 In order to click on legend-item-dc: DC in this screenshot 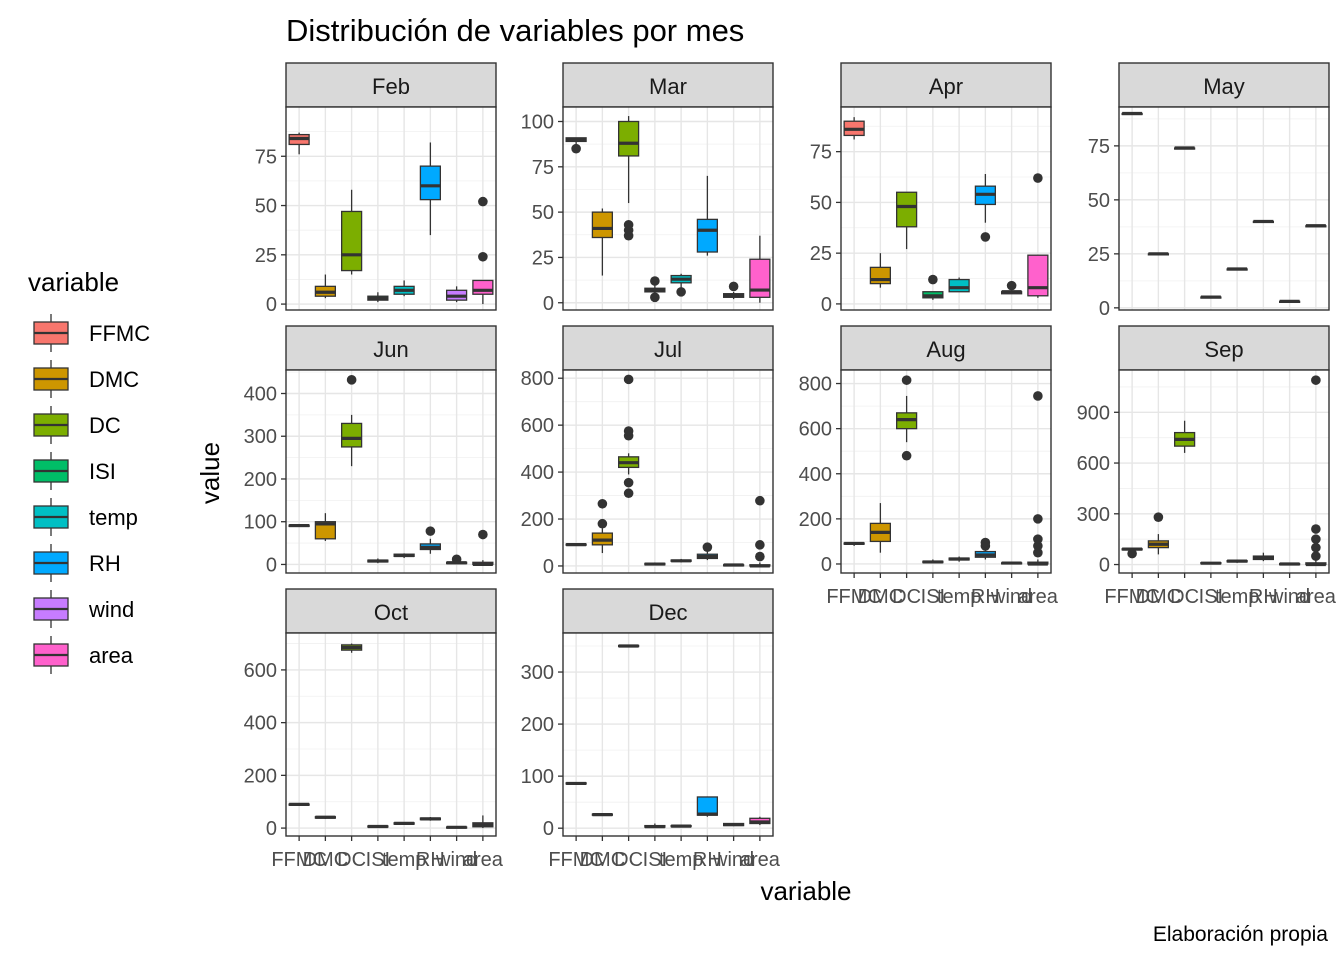, I will do `click(77, 425)`.